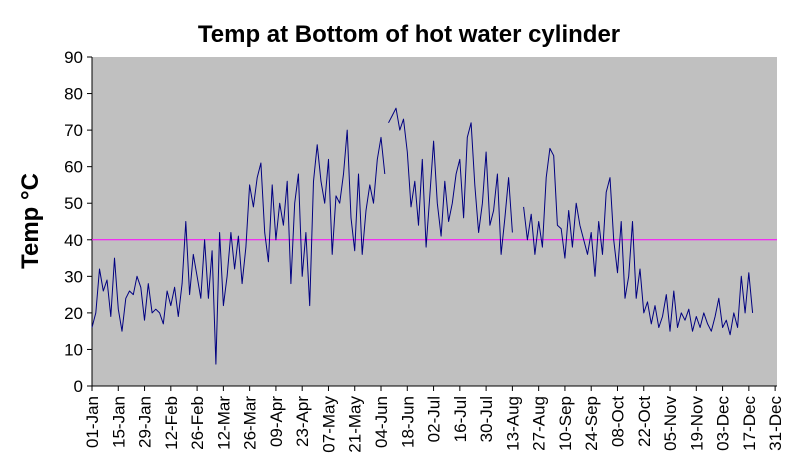 The width and height of the screenshot is (800, 471). What do you see at coordinates (775, 423) in the screenshot?
I see `x-tick-label: 31-Dec` at bounding box center [775, 423].